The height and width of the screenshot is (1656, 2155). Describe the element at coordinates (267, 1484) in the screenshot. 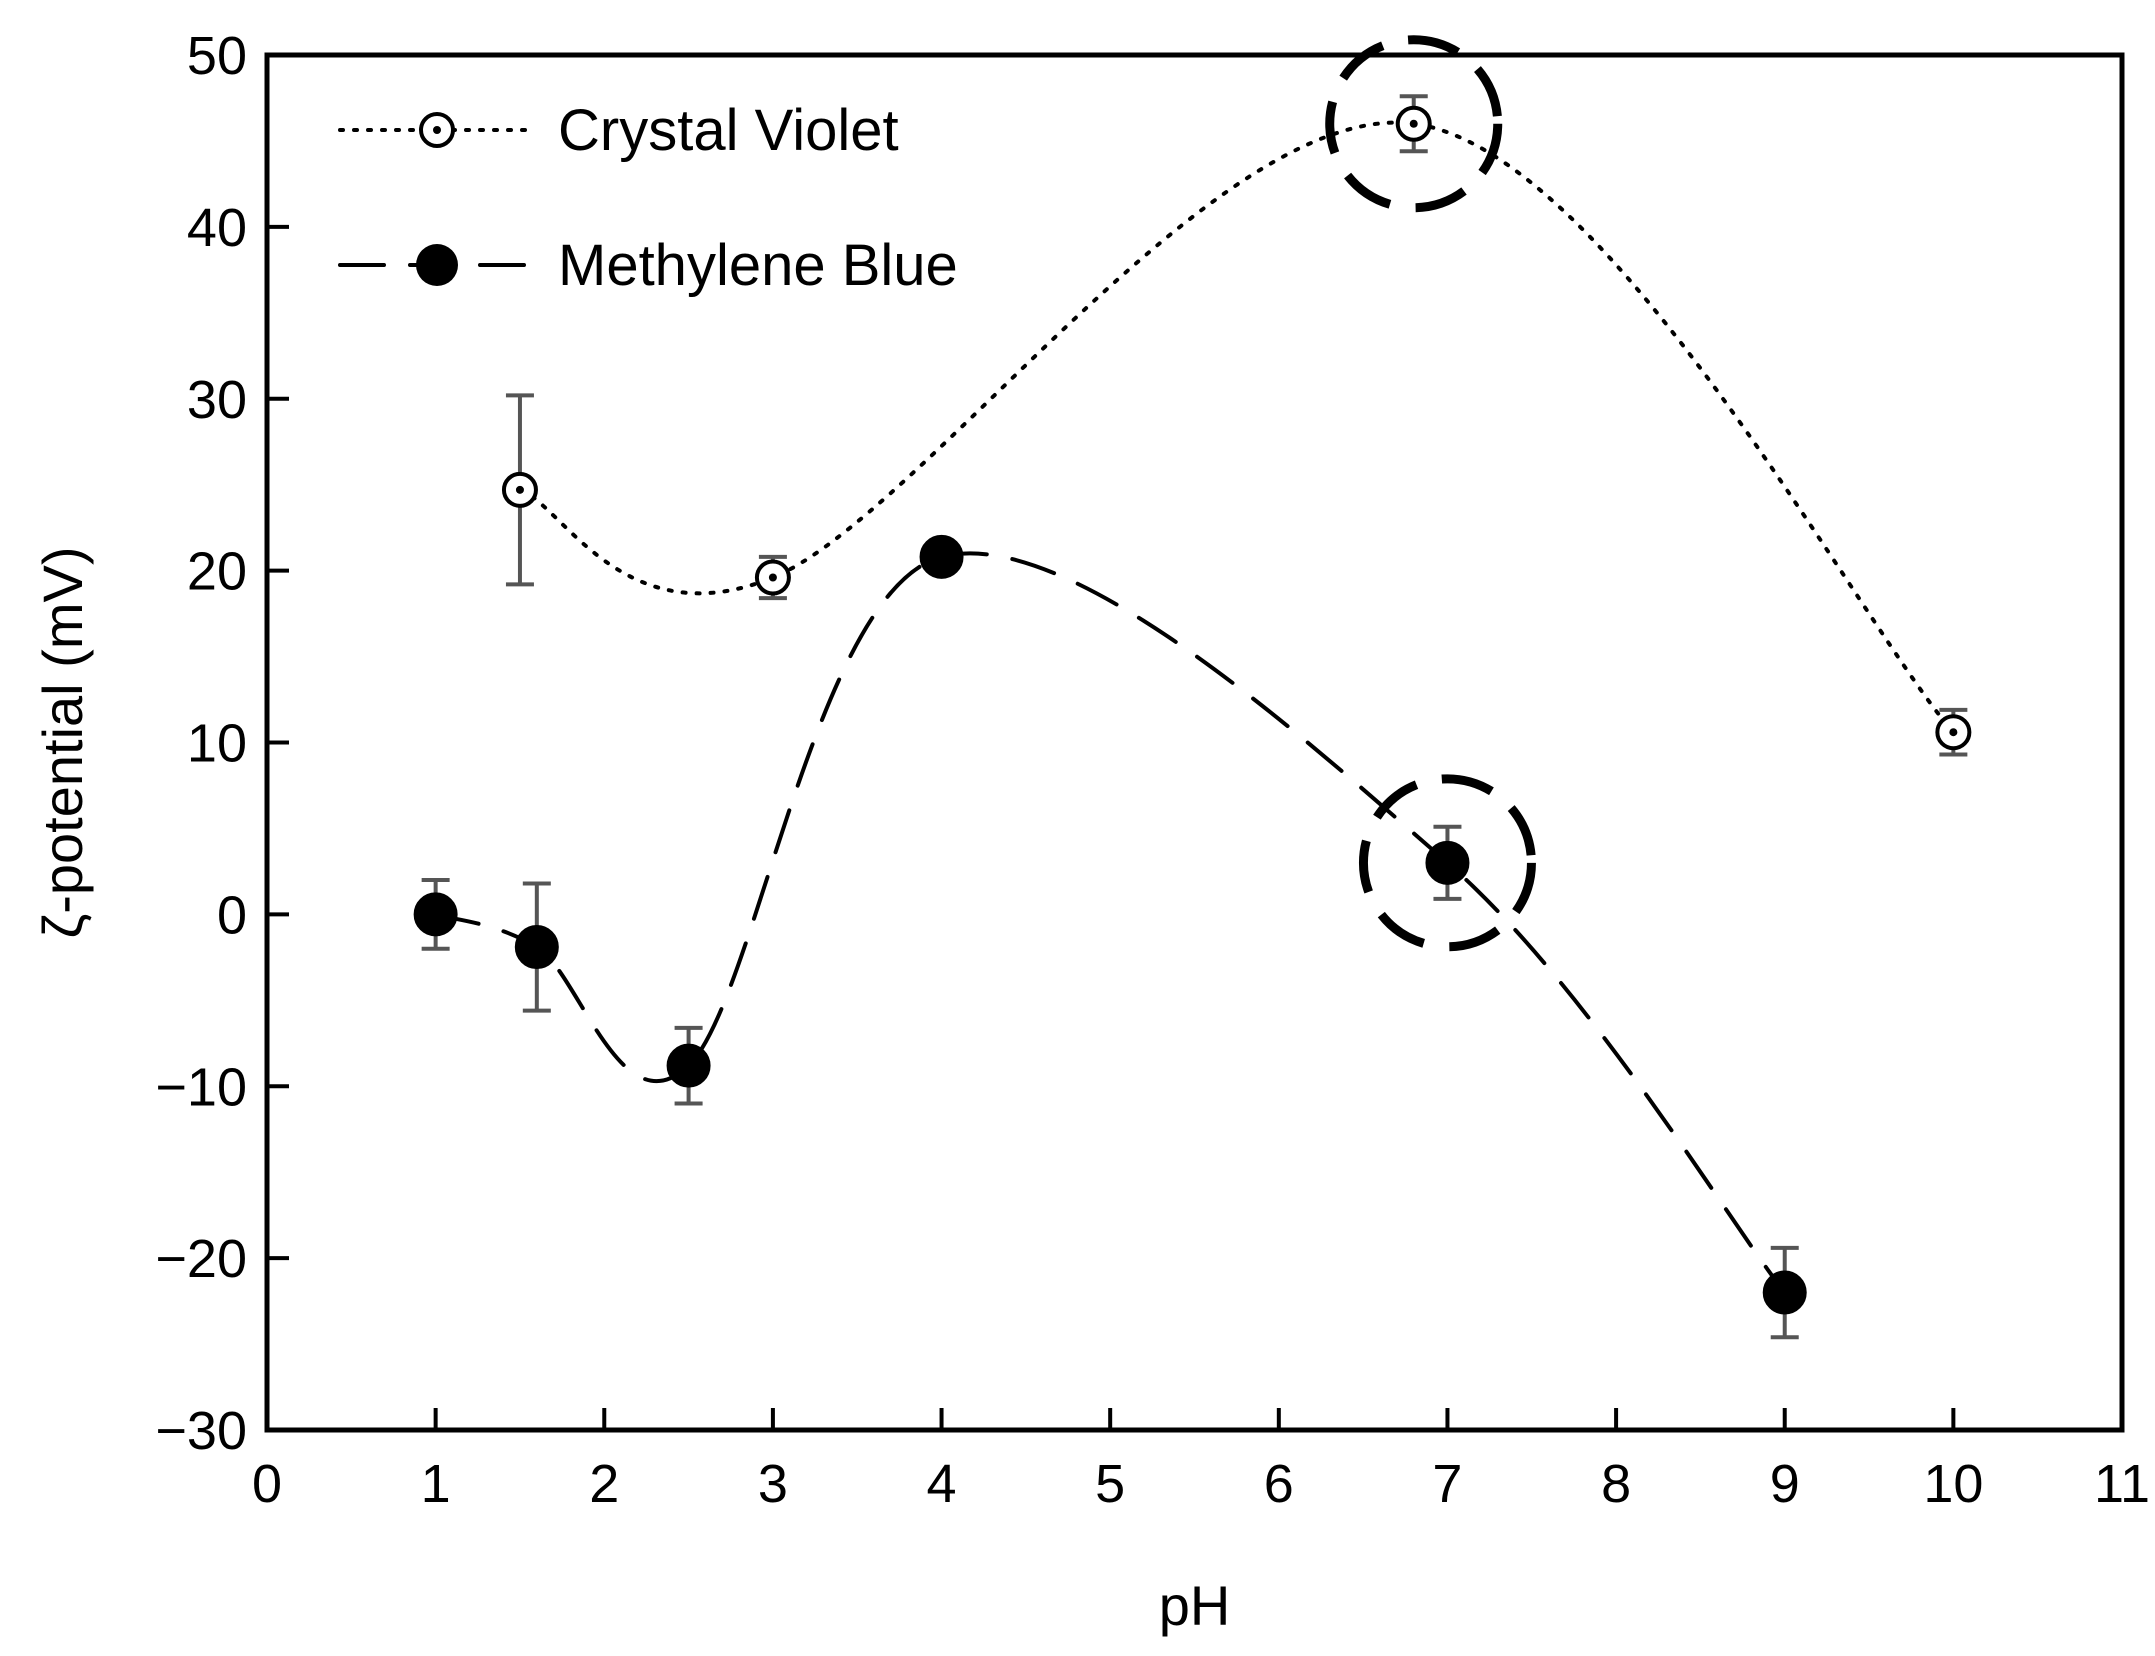

I see `x-tick-label-0: 0` at that location.